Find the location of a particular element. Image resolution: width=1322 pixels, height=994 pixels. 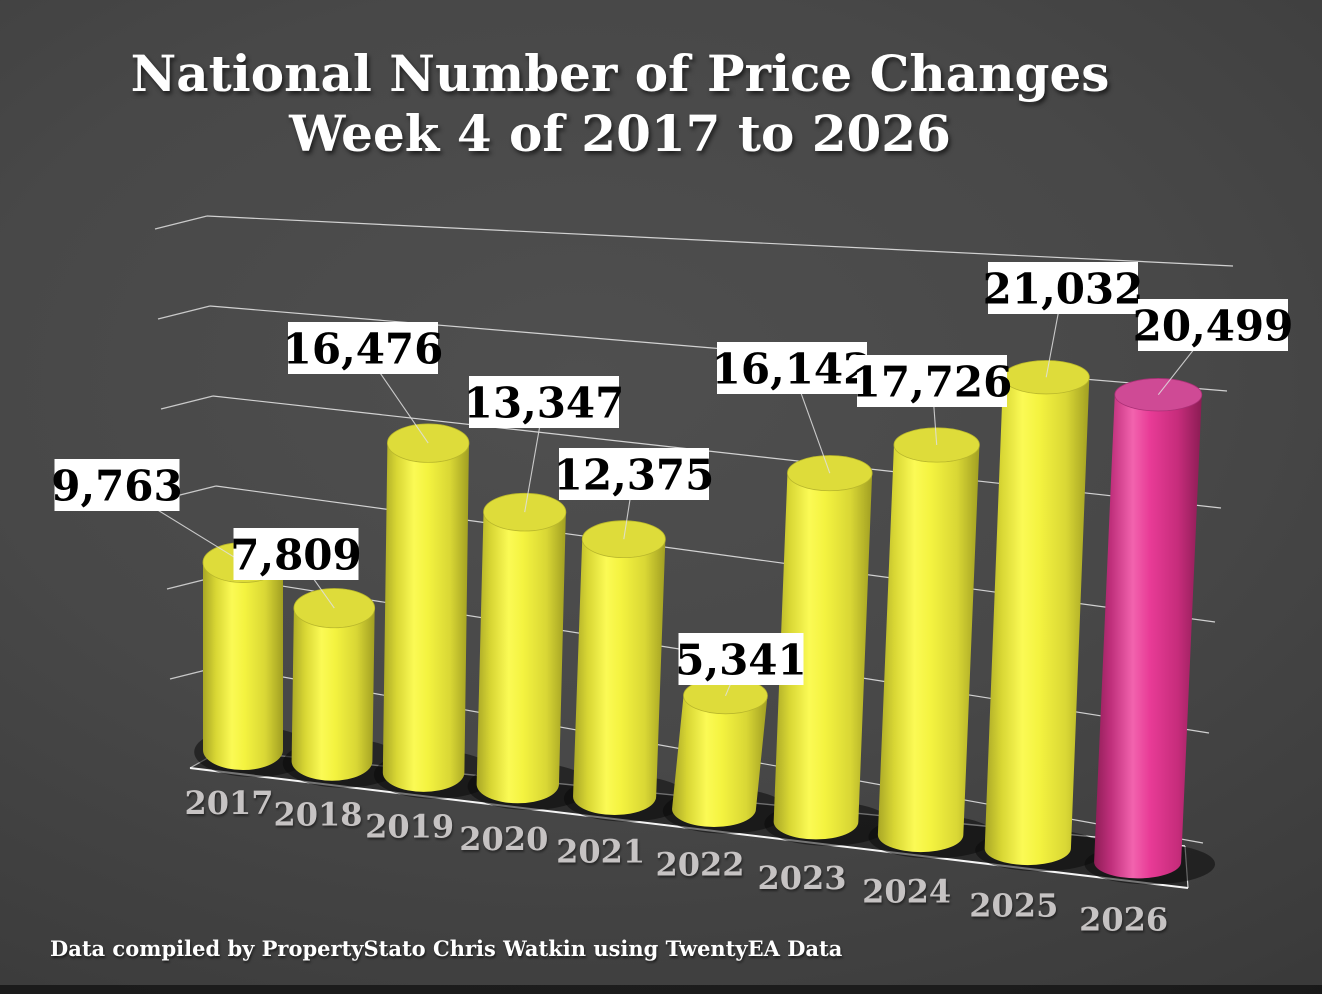

cylinder-top-2018 is located at coordinates (334, 608).